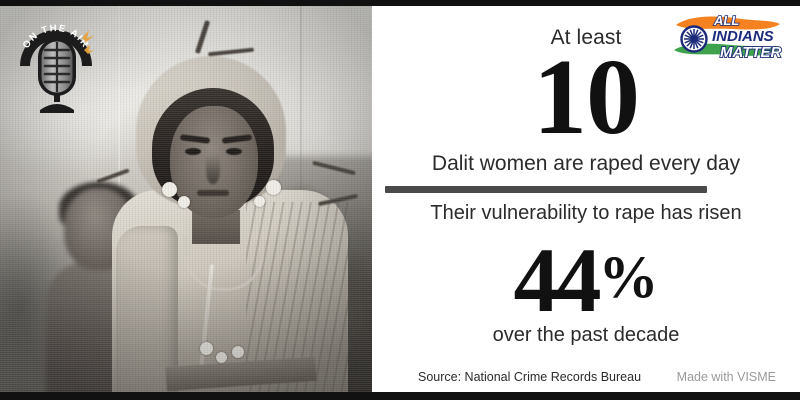 The width and height of the screenshot is (800, 400). I want to click on logo-icon: ALL INDIANS MATTER, so click(728, 37).